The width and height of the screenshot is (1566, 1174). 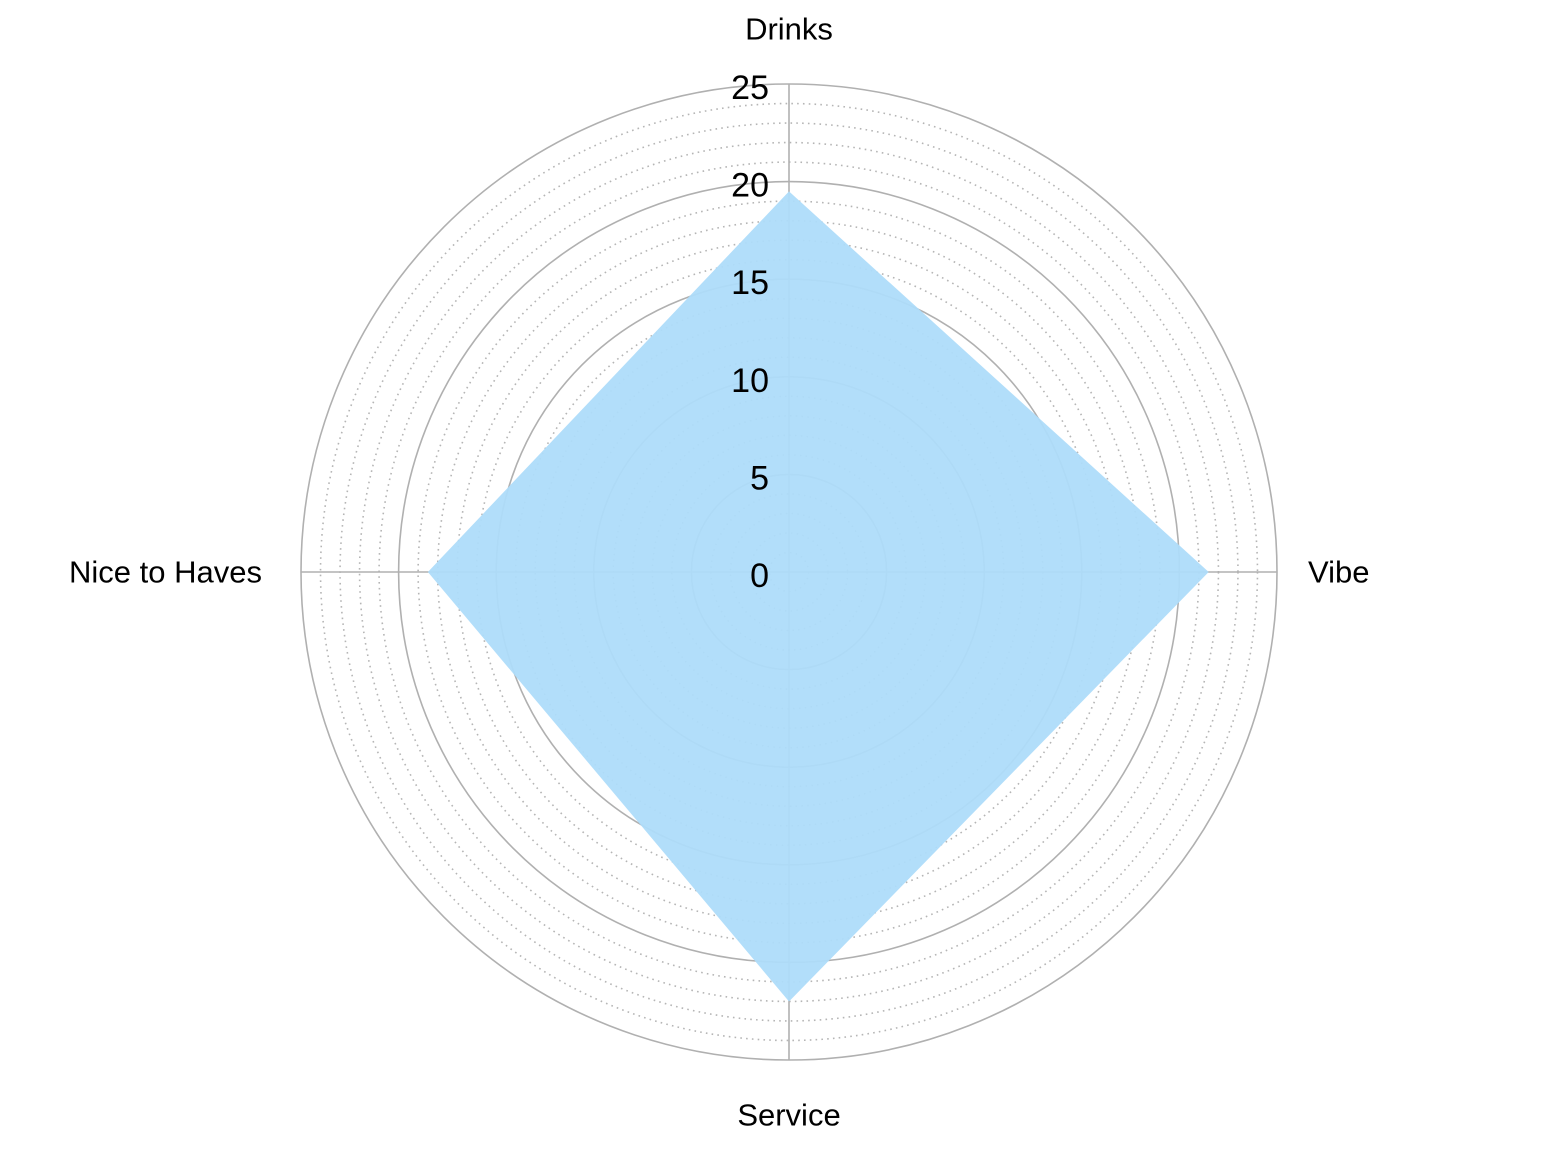 I want to click on axis-label-service: Service, so click(x=788, y=1115).